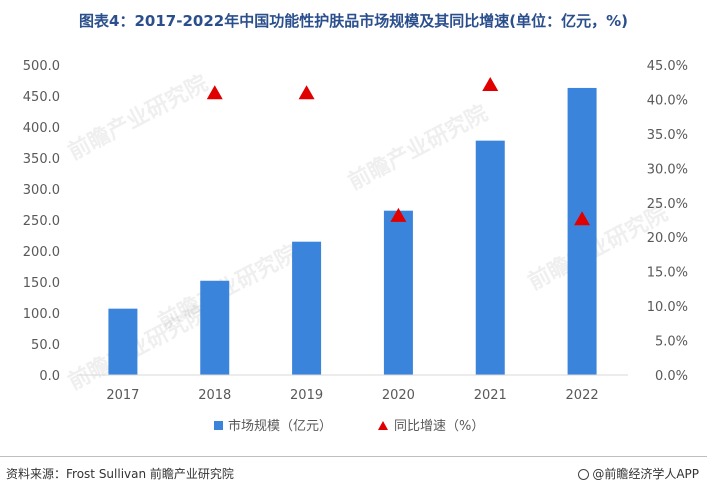 The width and height of the screenshot is (707, 493). I want to click on right-axis-tick-label: 30.0%, so click(667, 169).